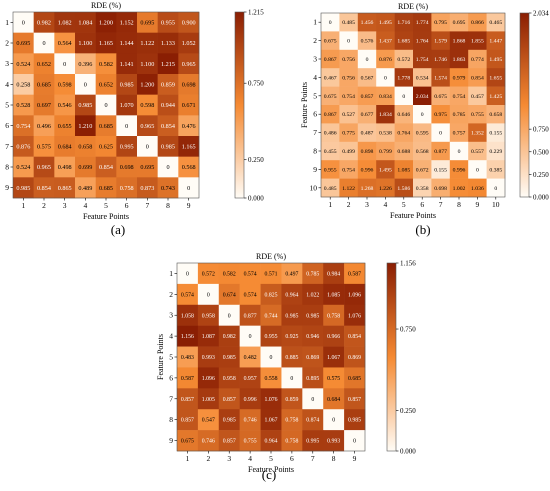 Image resolution: width=550 pixels, height=491 pixels. I want to click on cell-value-label: 0.955, so click(270, 337).